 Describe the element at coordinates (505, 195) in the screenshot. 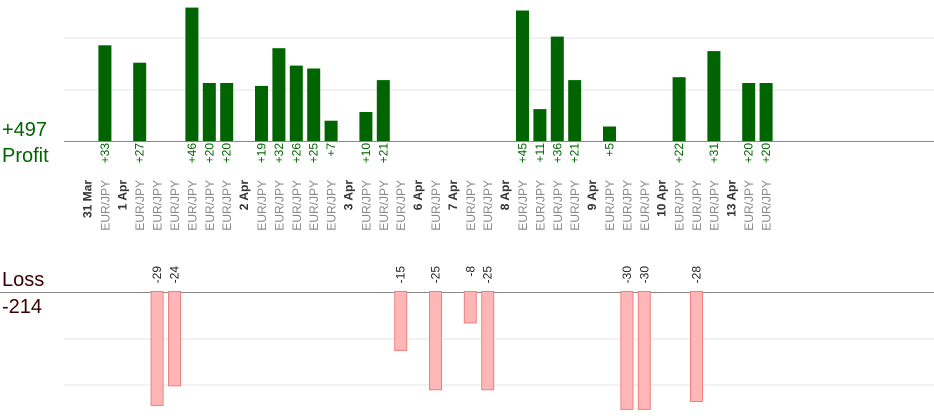

I see `date-label: 8 Apr` at that location.